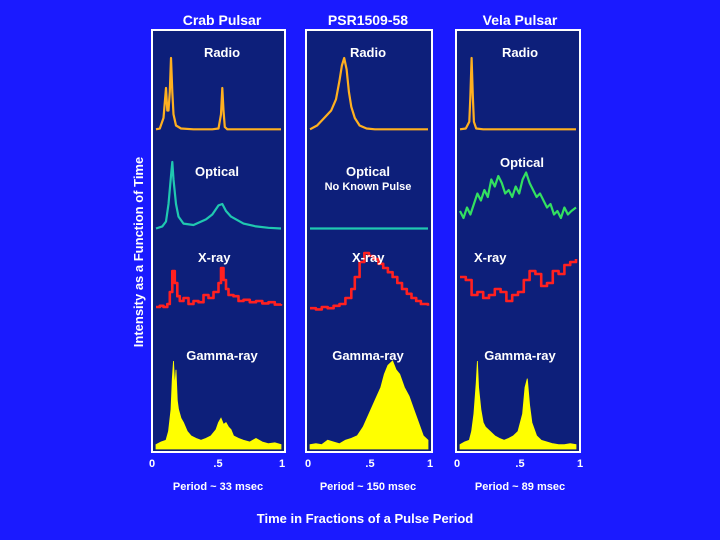 This screenshot has width=720, height=540. What do you see at coordinates (152, 464) in the screenshot?
I see `x-tick-crab-0: 0` at bounding box center [152, 464].